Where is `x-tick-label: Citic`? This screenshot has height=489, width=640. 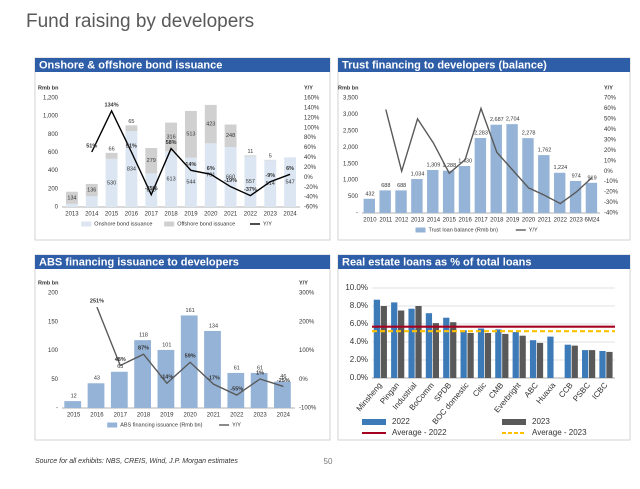 x-tick-label: Citic is located at coordinates (479, 390).